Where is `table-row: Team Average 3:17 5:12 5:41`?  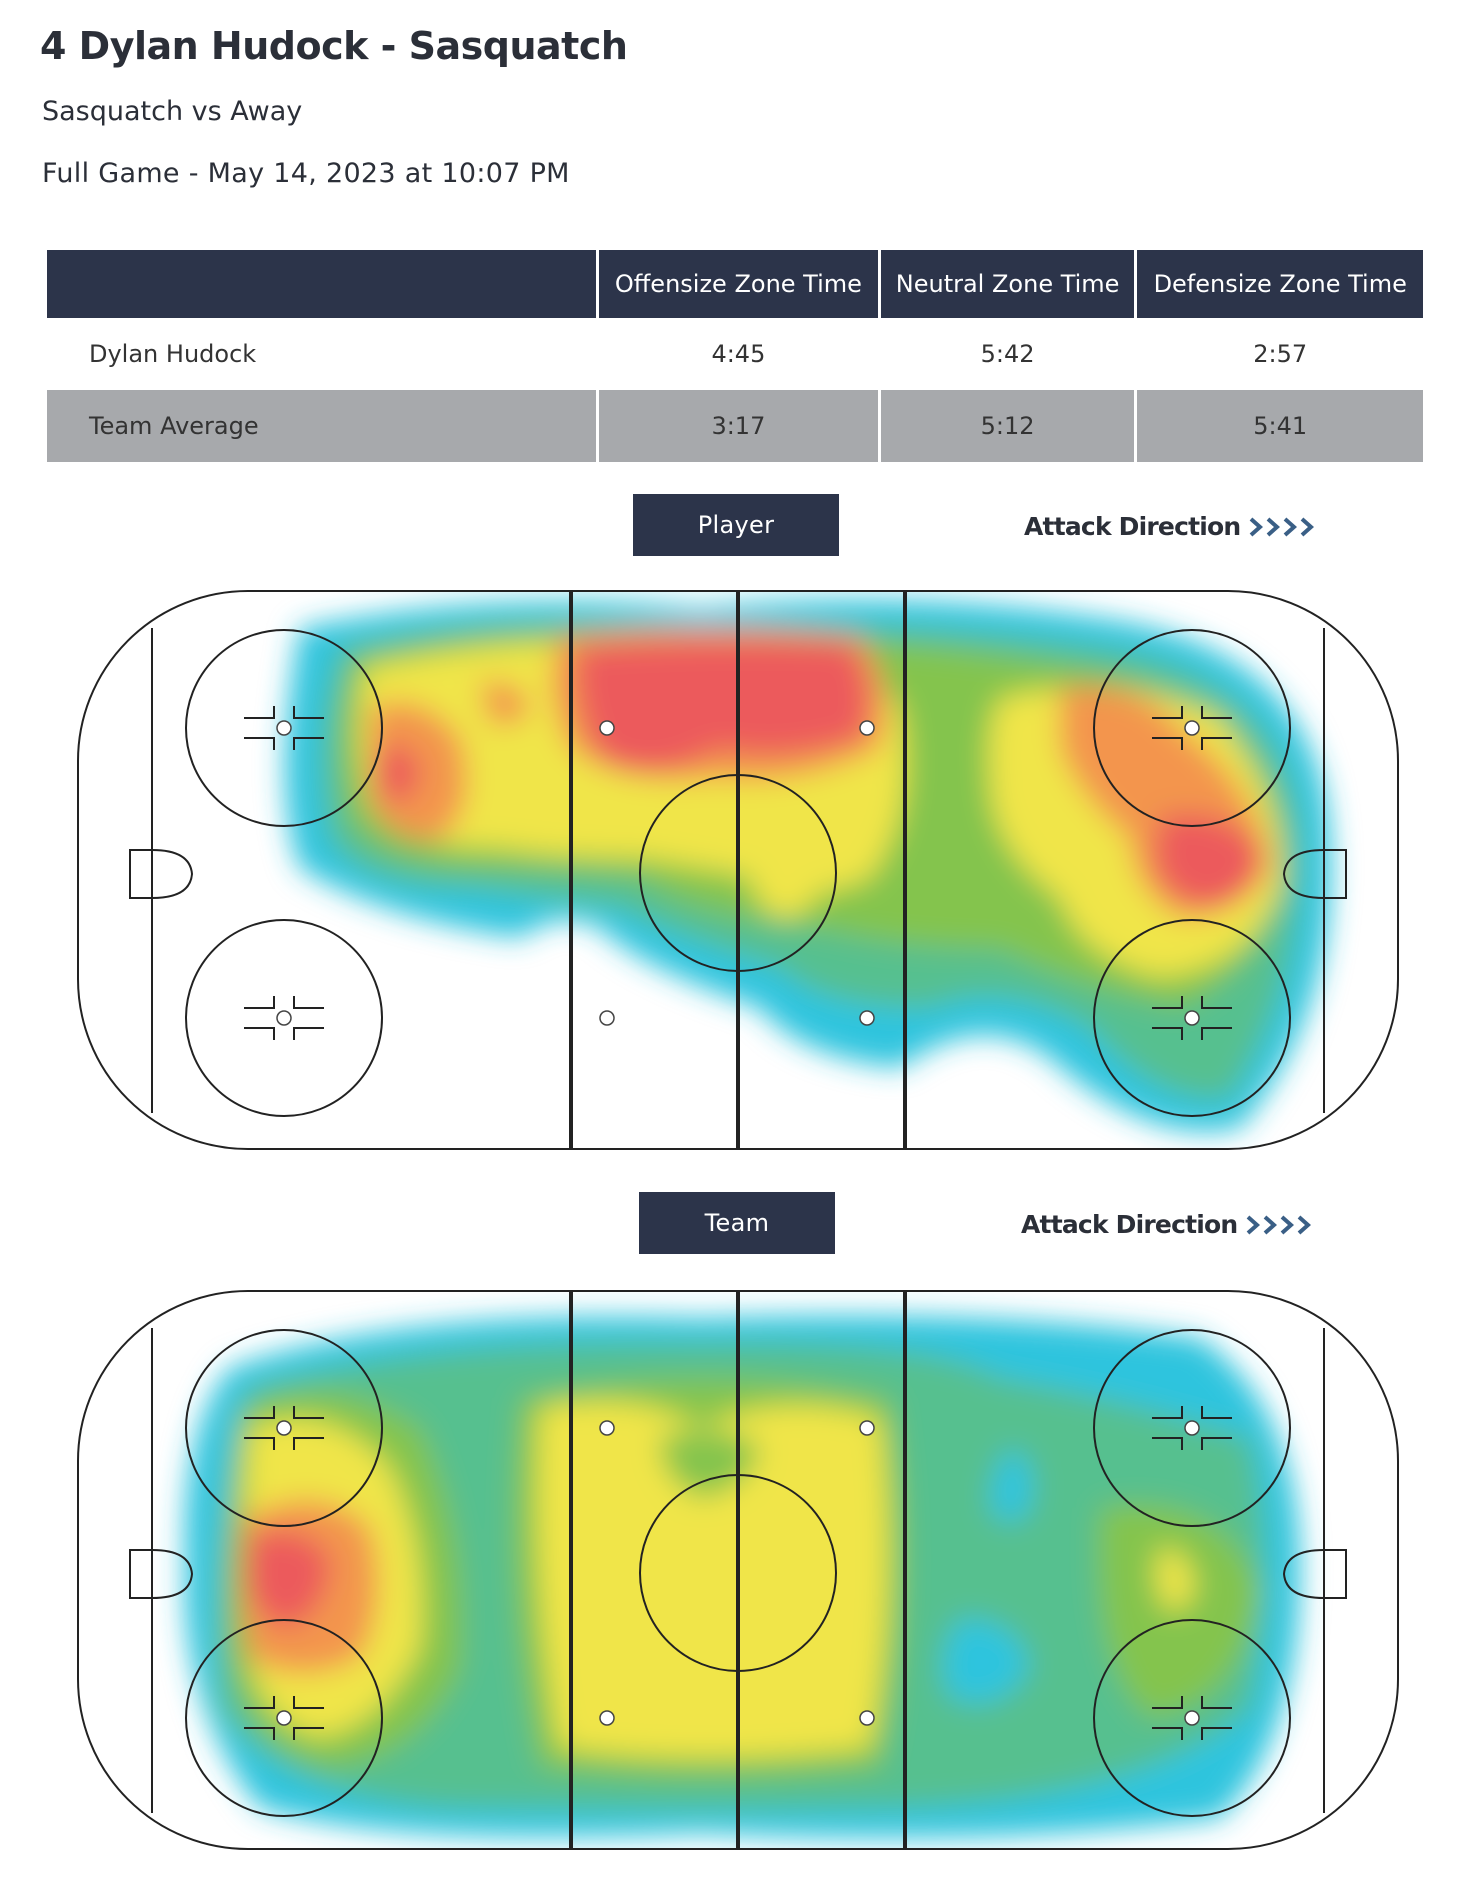 table-row: Team Average 3:17 5:12 5:41 is located at coordinates (735, 426).